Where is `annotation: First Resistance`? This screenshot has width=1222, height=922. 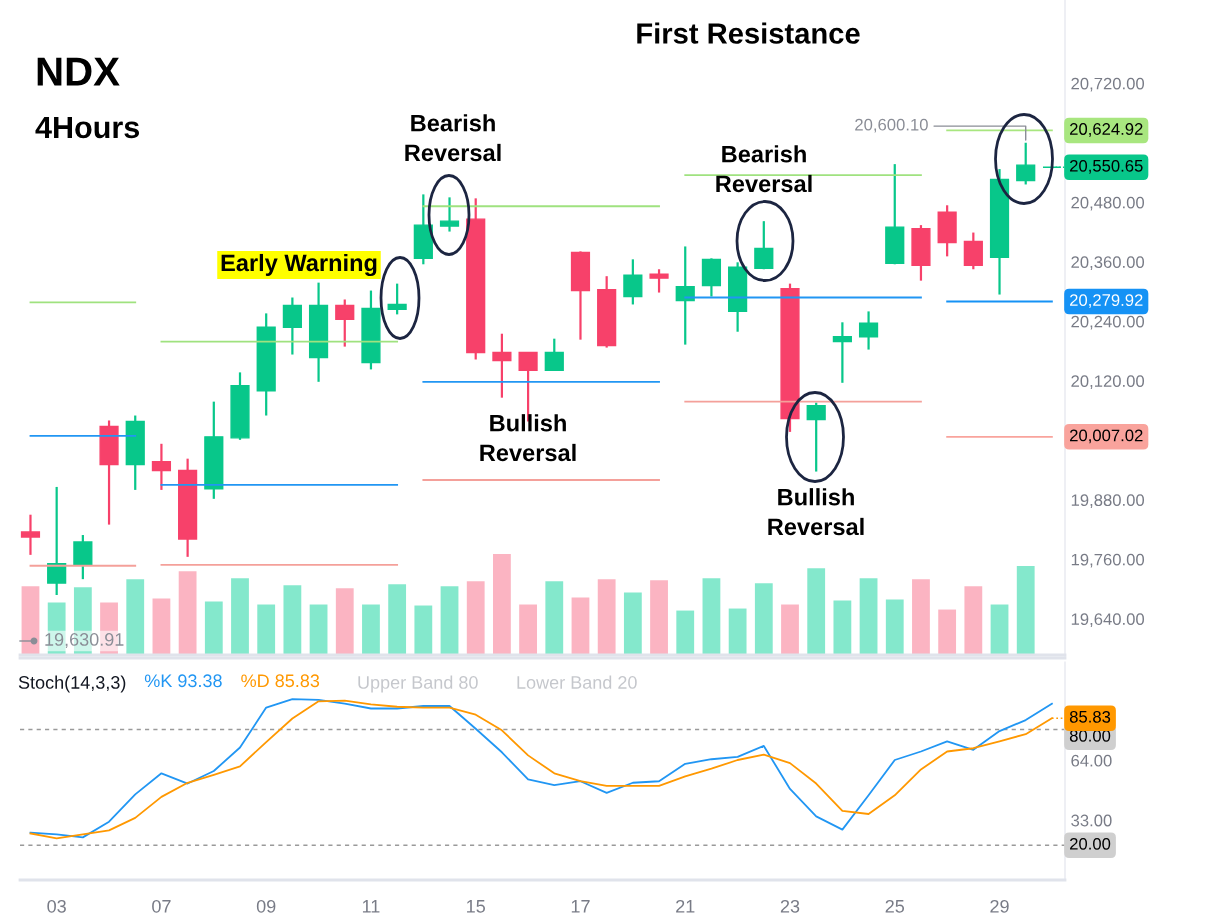 annotation: First Resistance is located at coordinates (748, 33).